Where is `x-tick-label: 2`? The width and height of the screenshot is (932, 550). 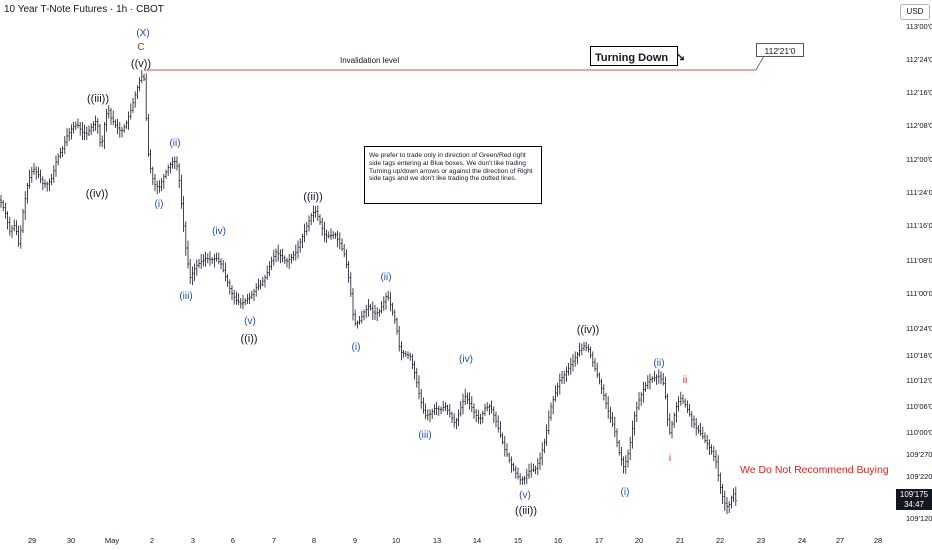
x-tick-label: 2 is located at coordinates (152, 540).